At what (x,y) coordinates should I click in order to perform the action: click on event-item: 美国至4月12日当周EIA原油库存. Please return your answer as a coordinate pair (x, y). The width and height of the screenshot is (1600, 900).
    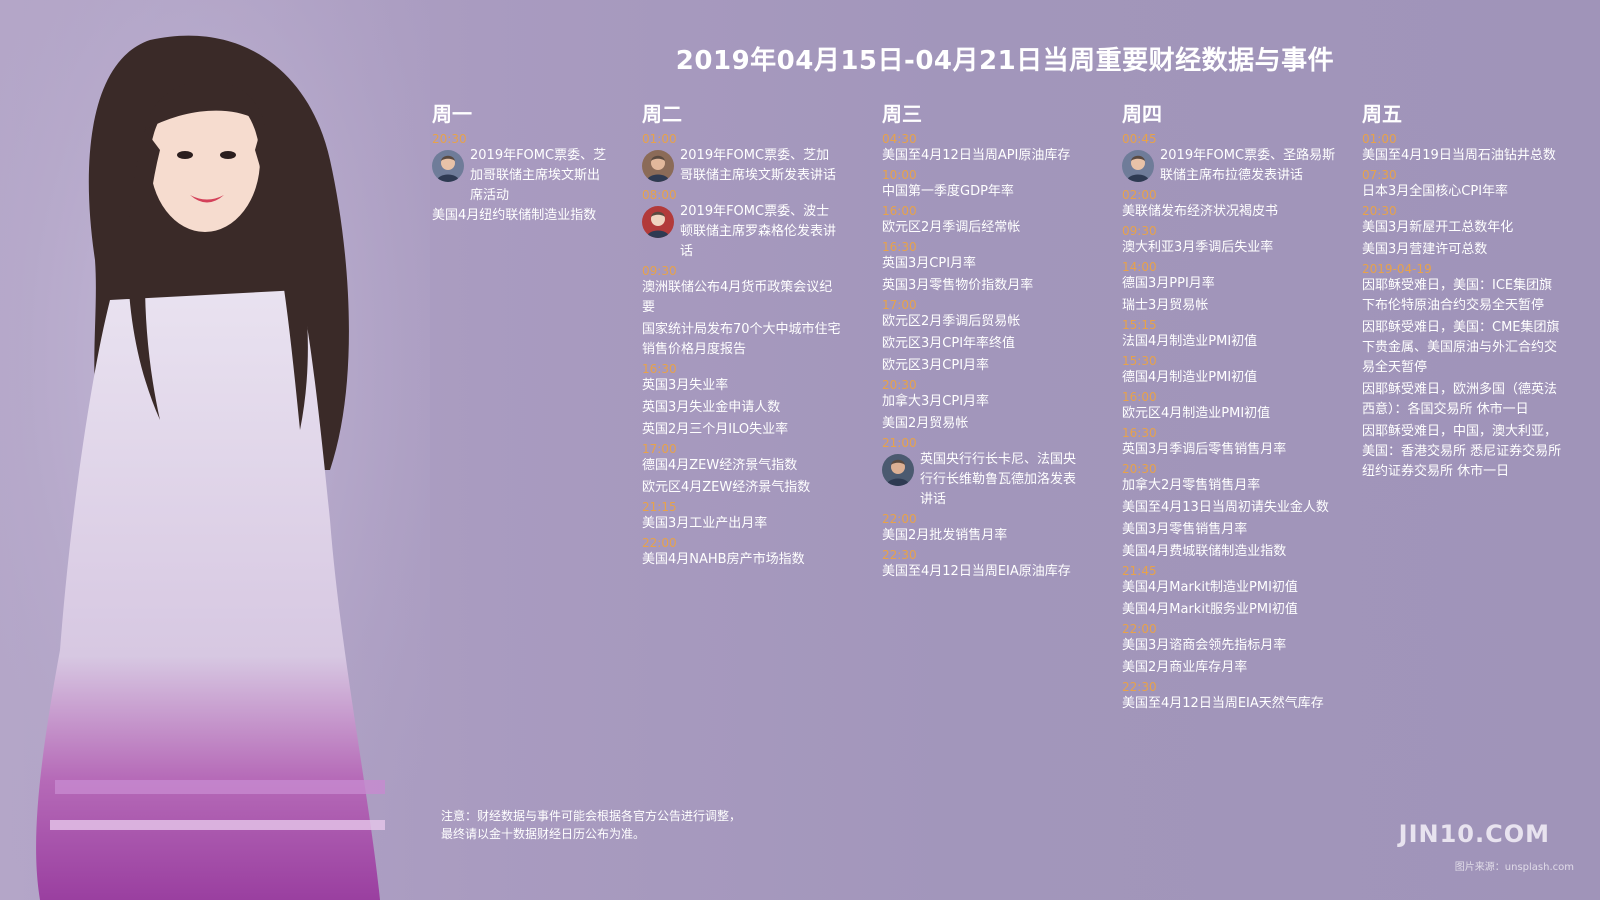
    Looking at the image, I should click on (976, 571).